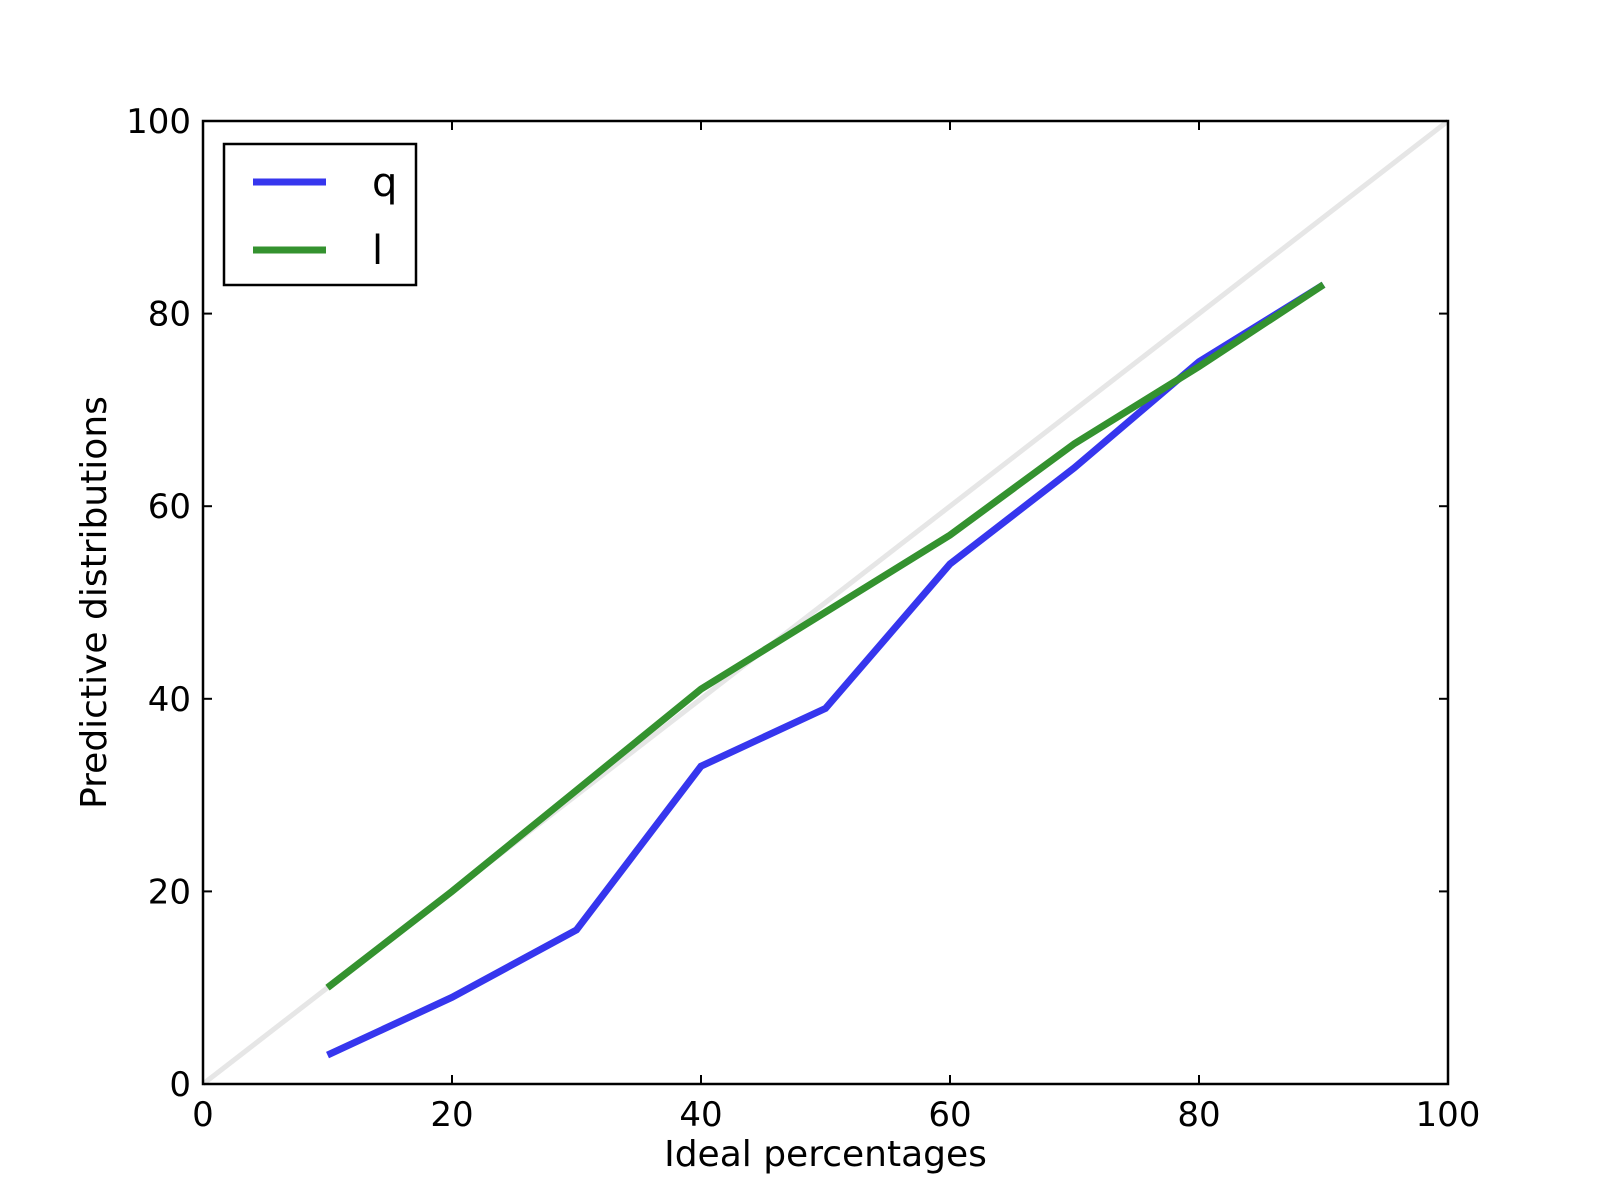 Image resolution: width=1600 pixels, height=1204 pixels. What do you see at coordinates (377, 251) in the screenshot?
I see `legend-label-l: l` at bounding box center [377, 251].